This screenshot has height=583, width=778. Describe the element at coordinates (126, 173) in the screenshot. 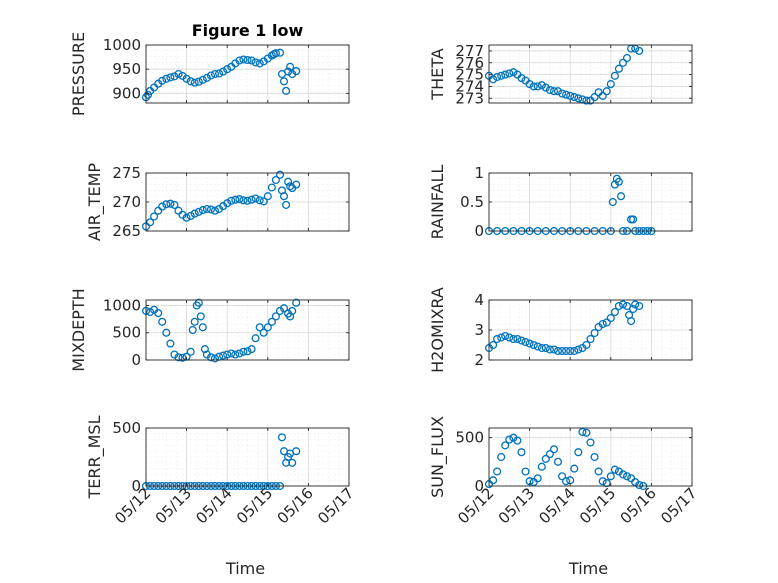

I see `y-tick-label: 275` at that location.